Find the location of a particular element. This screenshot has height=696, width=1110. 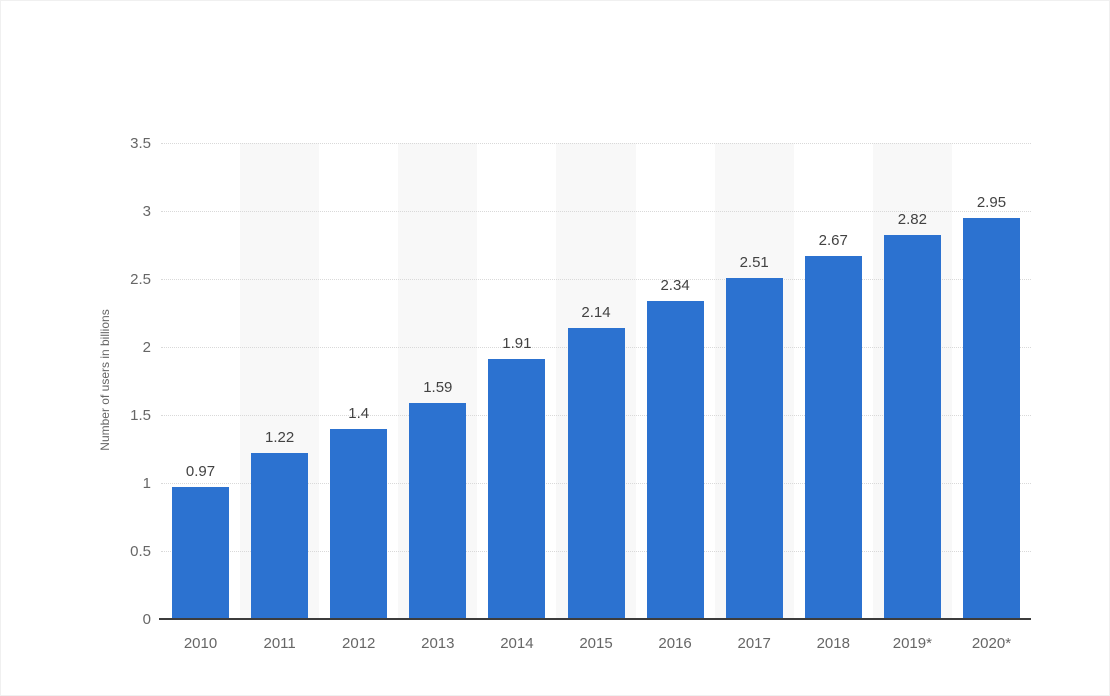

bar-2018 is located at coordinates (833, 437).